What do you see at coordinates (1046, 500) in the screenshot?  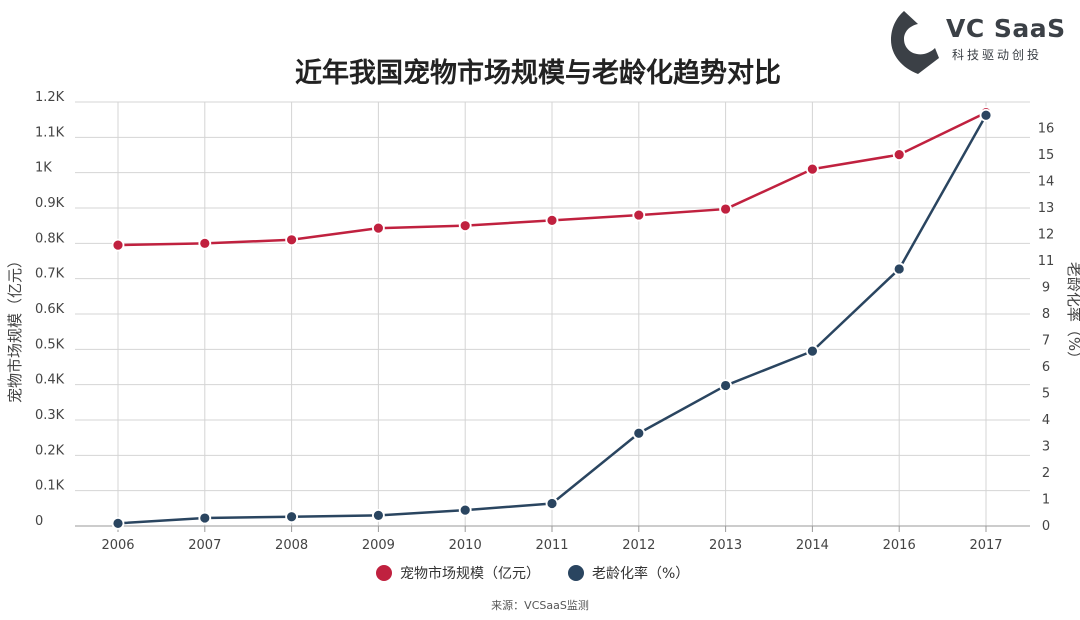 I see `y-tick-label-right: 1` at bounding box center [1046, 500].